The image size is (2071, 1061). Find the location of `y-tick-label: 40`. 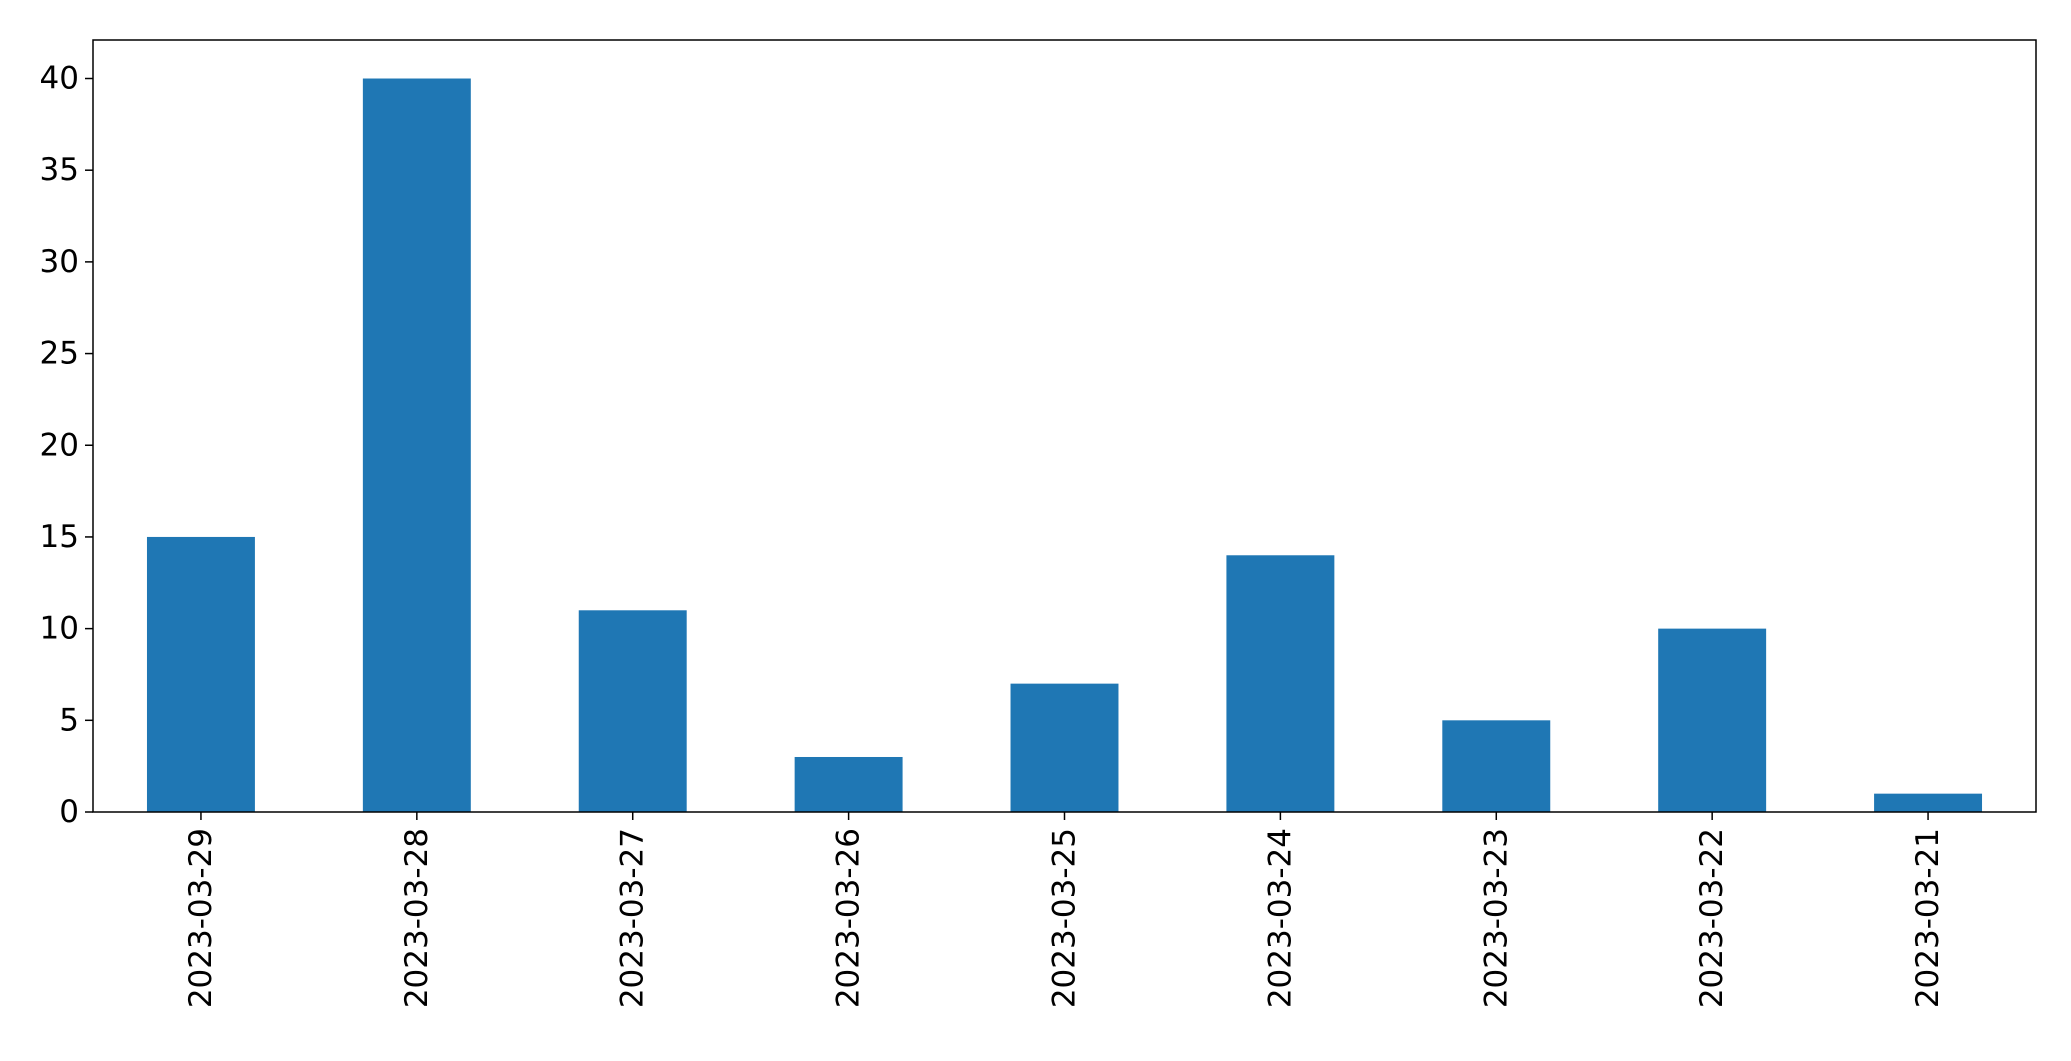

y-tick-label: 40 is located at coordinates (59, 79).